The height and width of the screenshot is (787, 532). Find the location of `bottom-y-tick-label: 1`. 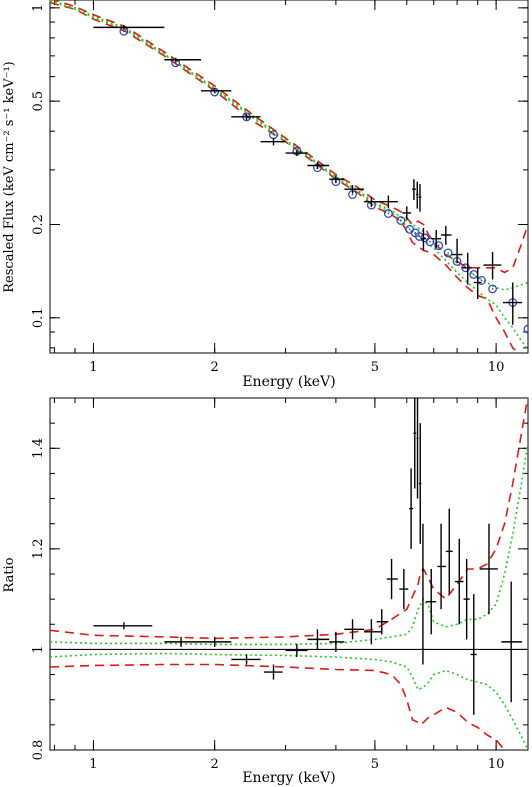

bottom-y-tick-label: 1 is located at coordinates (38, 649).